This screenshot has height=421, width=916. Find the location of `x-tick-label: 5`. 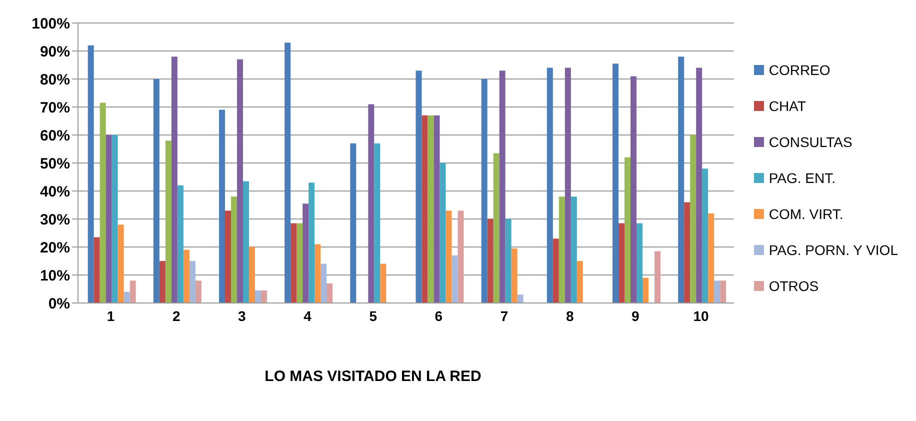

x-tick-label: 5 is located at coordinates (373, 316).